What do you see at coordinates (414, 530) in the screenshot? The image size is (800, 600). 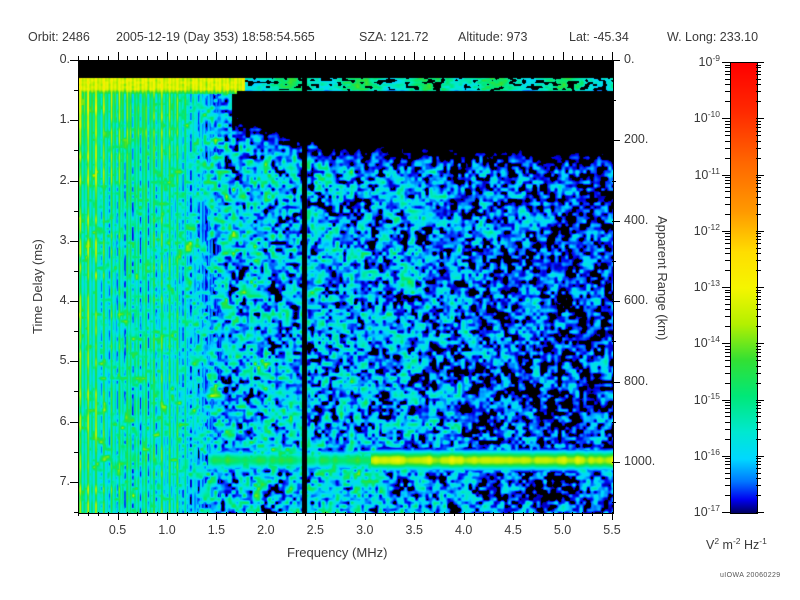 I see `x-axis-tick-label: 3.5` at bounding box center [414, 530].